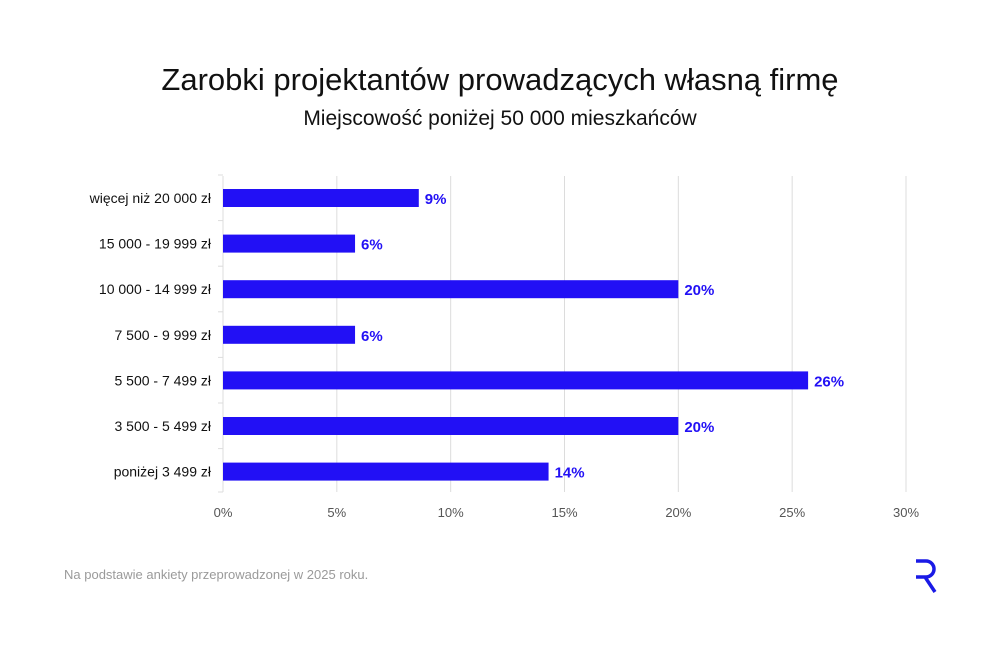 This screenshot has width=1000, height=656. Describe the element at coordinates (155, 289) in the screenshot. I see `category-label: 10 000 - 14 999 zł` at that location.